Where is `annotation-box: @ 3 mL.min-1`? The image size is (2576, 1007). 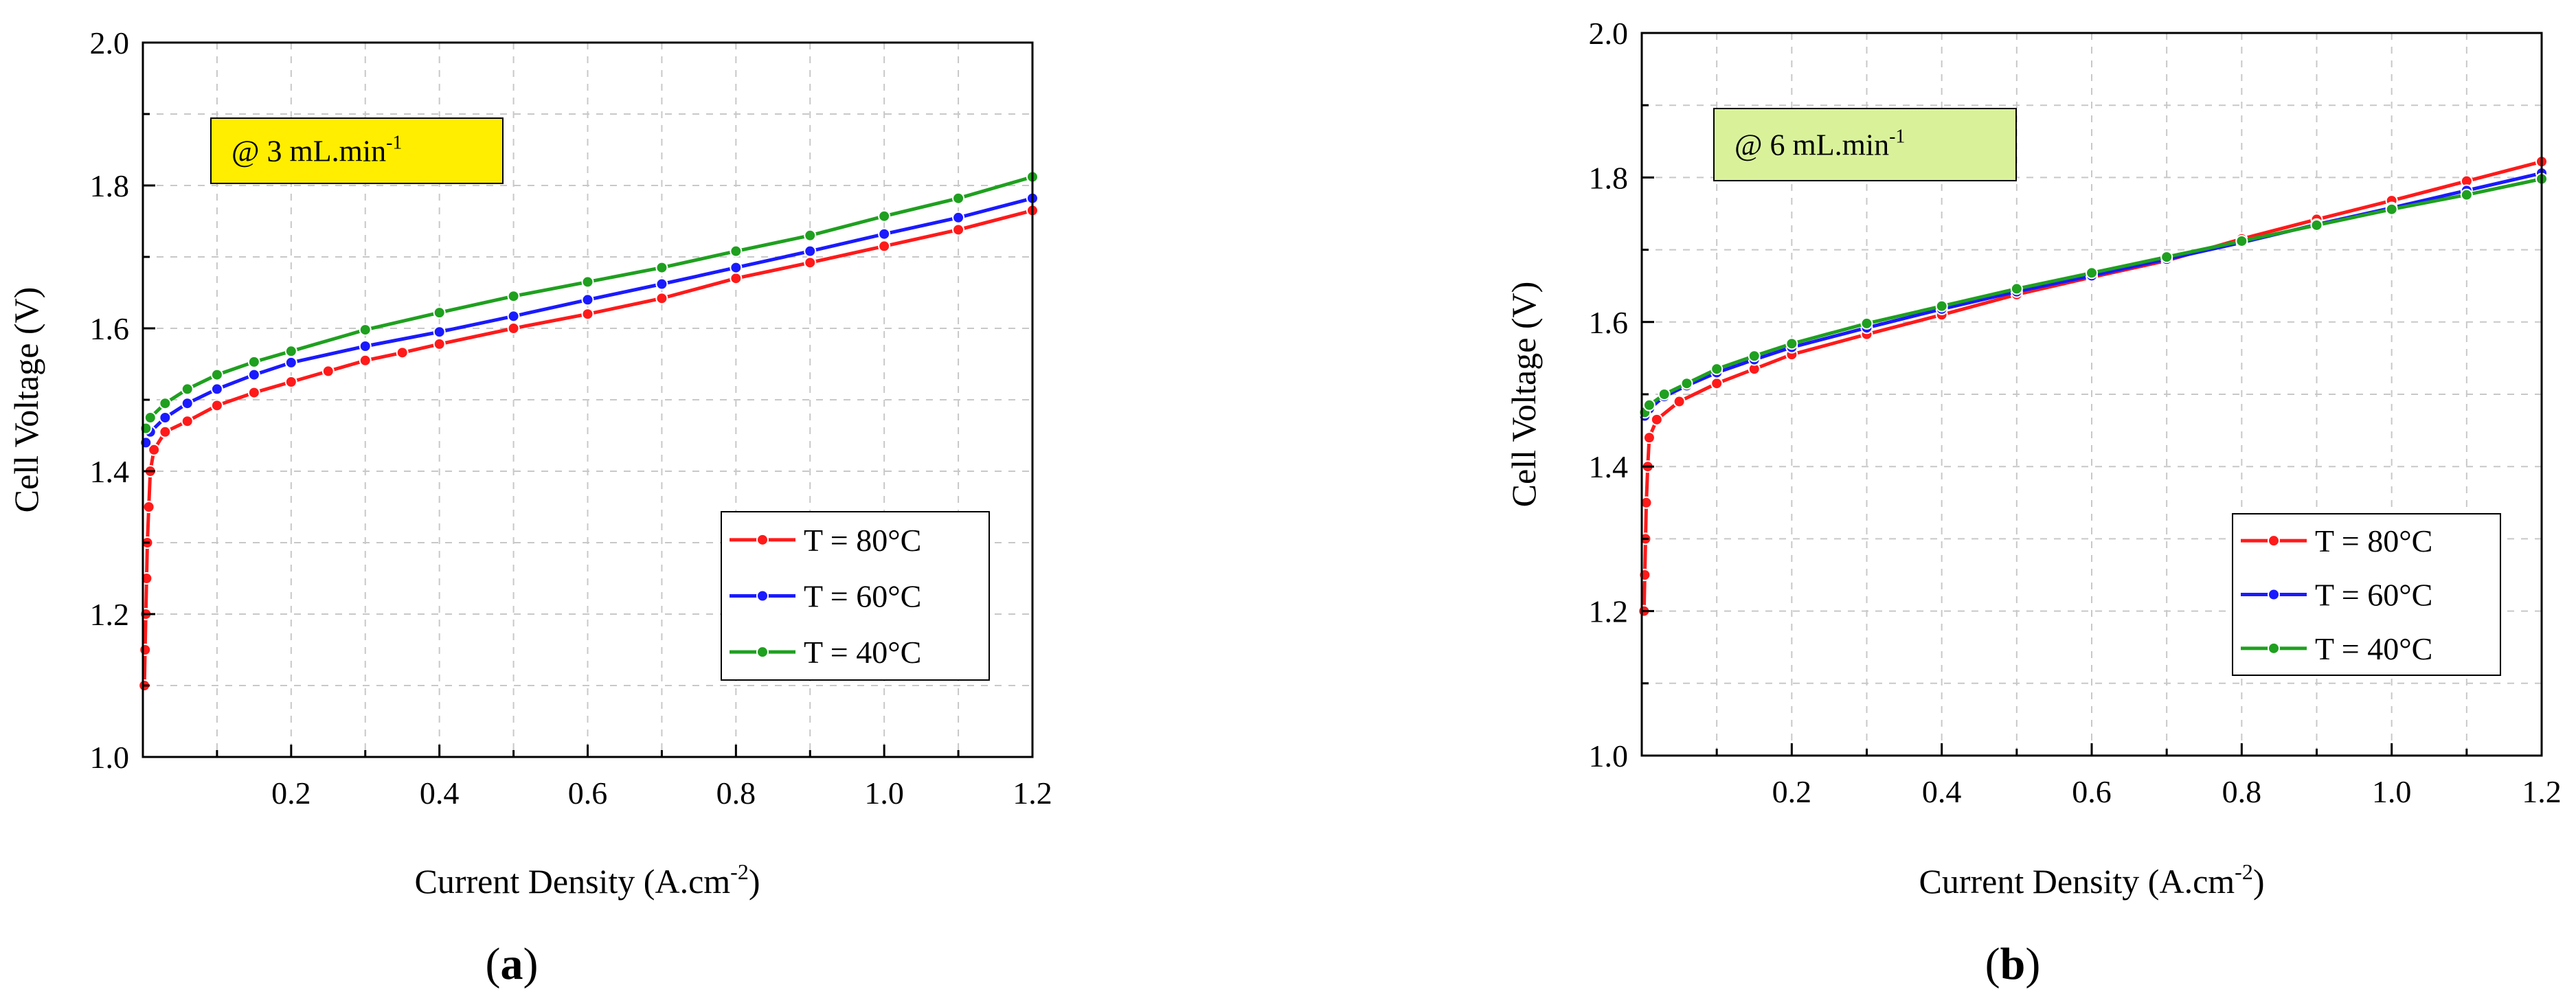
annotation-box: @ 3 mL.min-1 is located at coordinates (357, 150).